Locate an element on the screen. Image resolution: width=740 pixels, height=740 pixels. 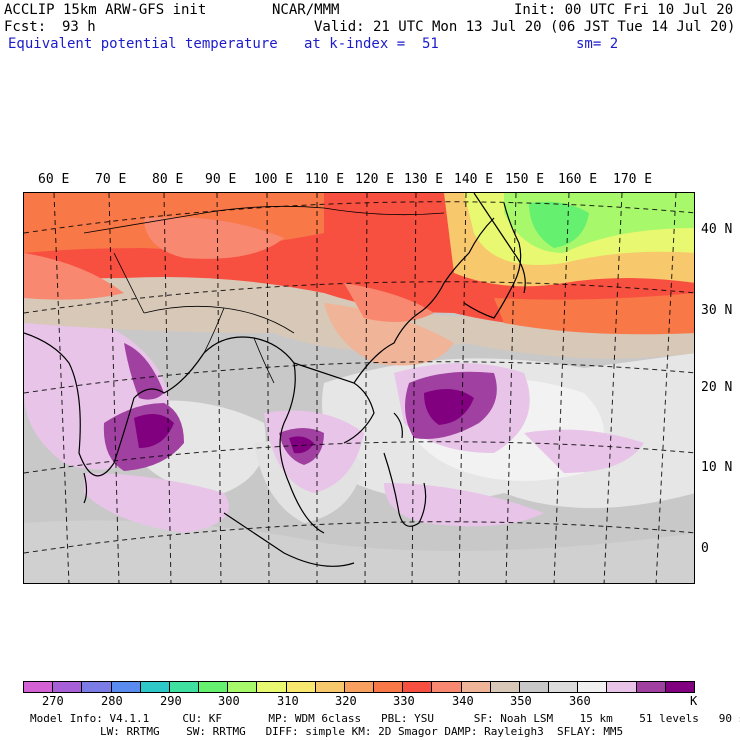
lat-label: 20 N is located at coordinates (717, 387).